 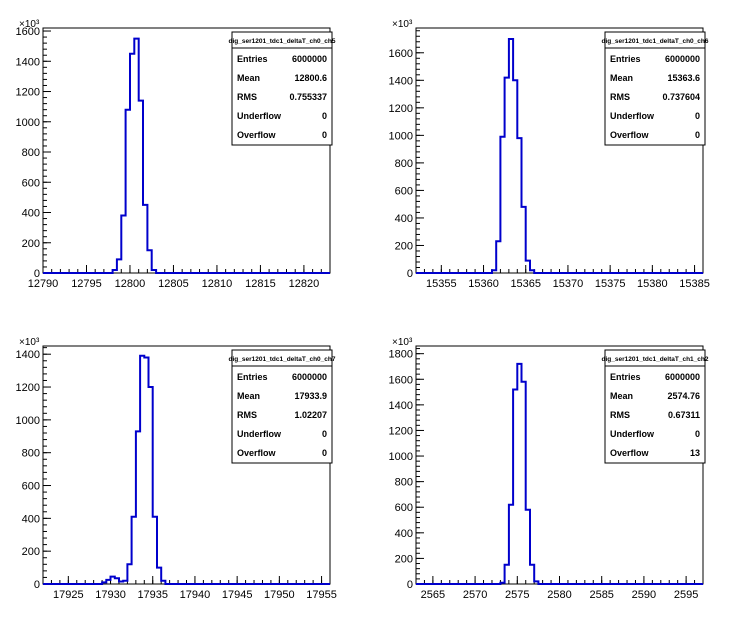 I want to click on stats-value: 13, so click(x=695, y=453).